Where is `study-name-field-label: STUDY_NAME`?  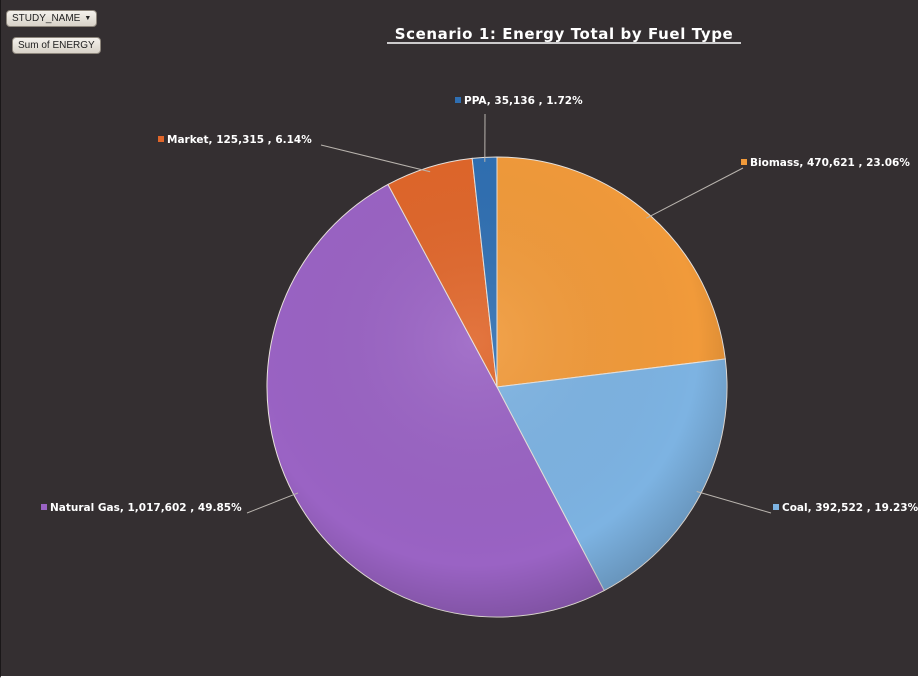 study-name-field-label: STUDY_NAME is located at coordinates (46, 18).